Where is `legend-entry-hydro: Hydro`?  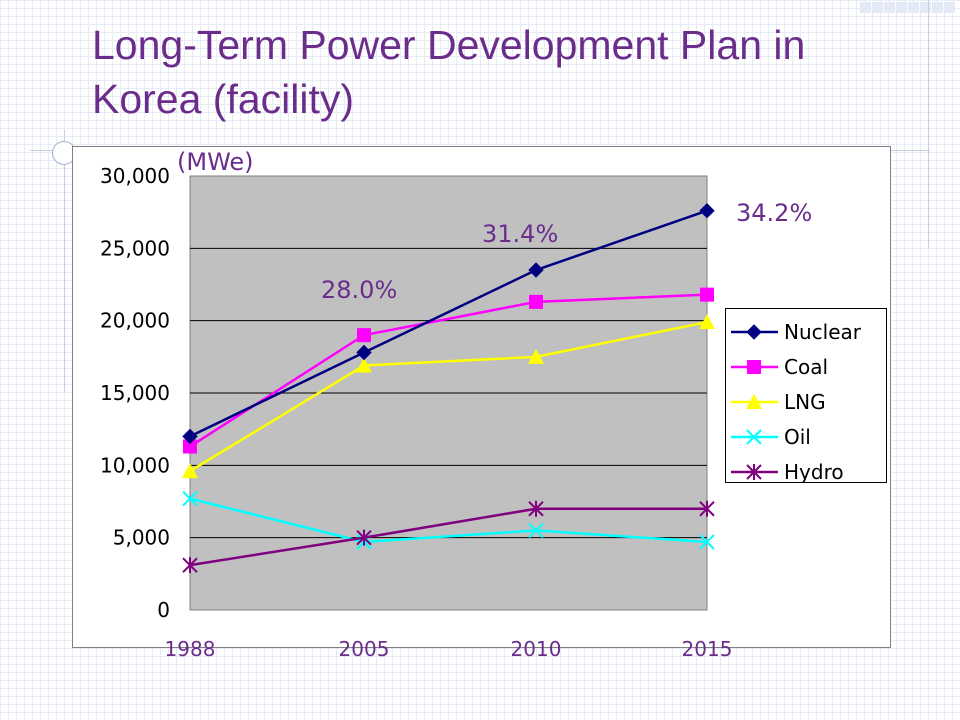 legend-entry-hydro: Hydro is located at coordinates (787, 471).